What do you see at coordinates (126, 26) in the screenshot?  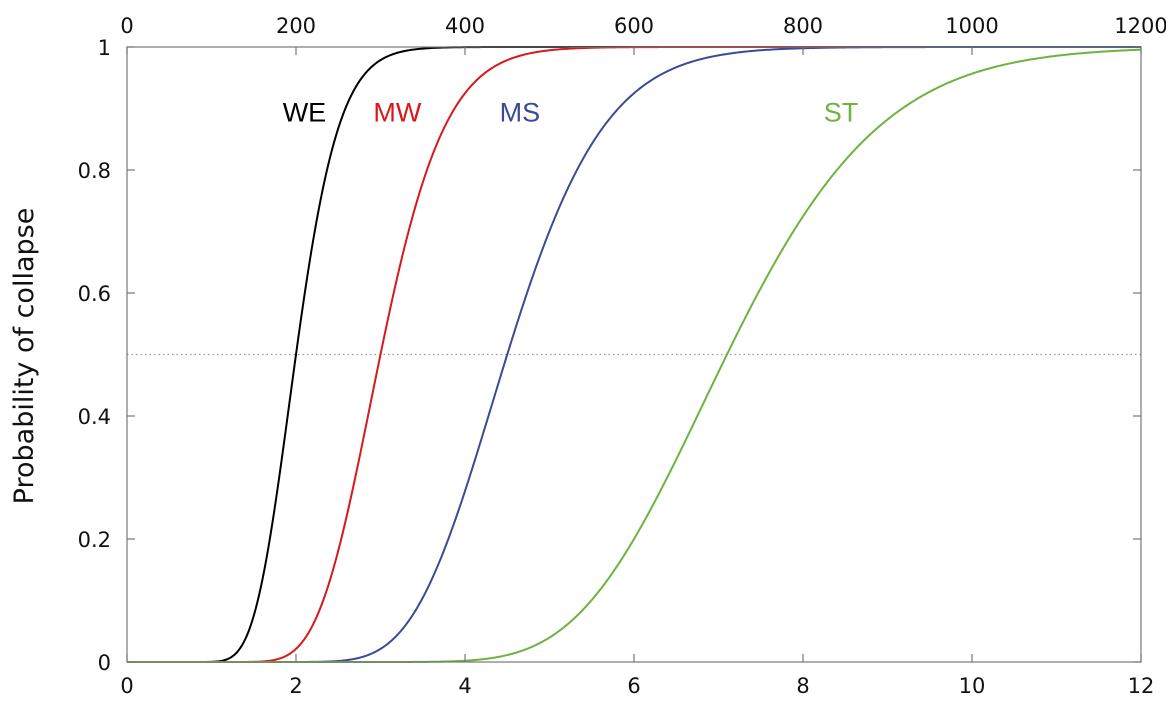 I see `x-top-tick-label: 0` at bounding box center [126, 26].